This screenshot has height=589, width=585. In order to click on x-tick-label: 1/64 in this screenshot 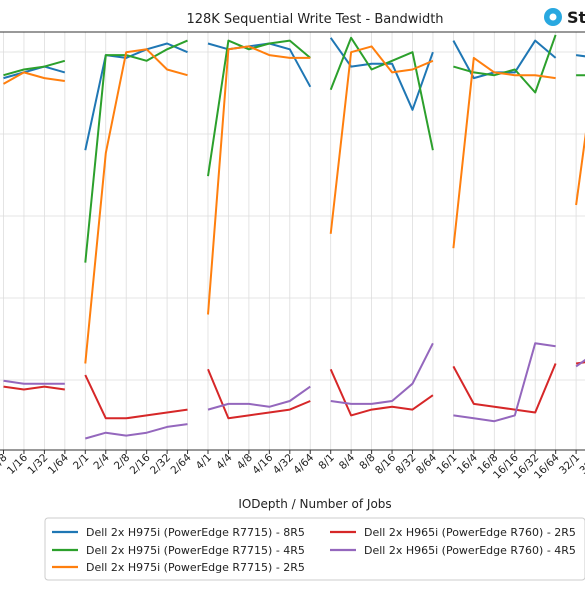, I will do `click(58, 463)`.